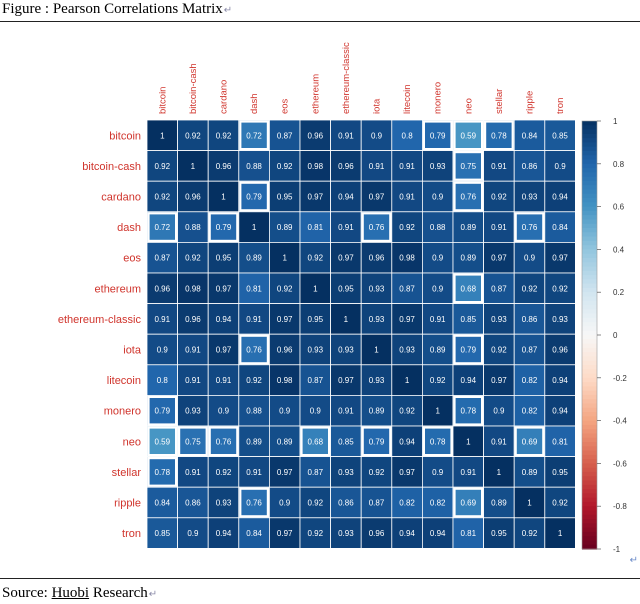  Describe the element at coordinates (122, 412) in the screenshot. I see `row-label: monero` at that location.